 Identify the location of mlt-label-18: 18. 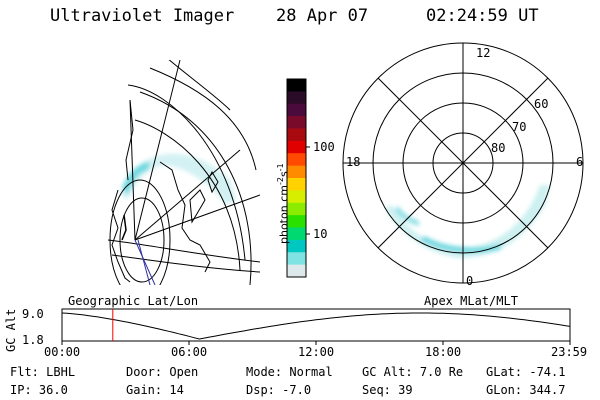
(353, 162).